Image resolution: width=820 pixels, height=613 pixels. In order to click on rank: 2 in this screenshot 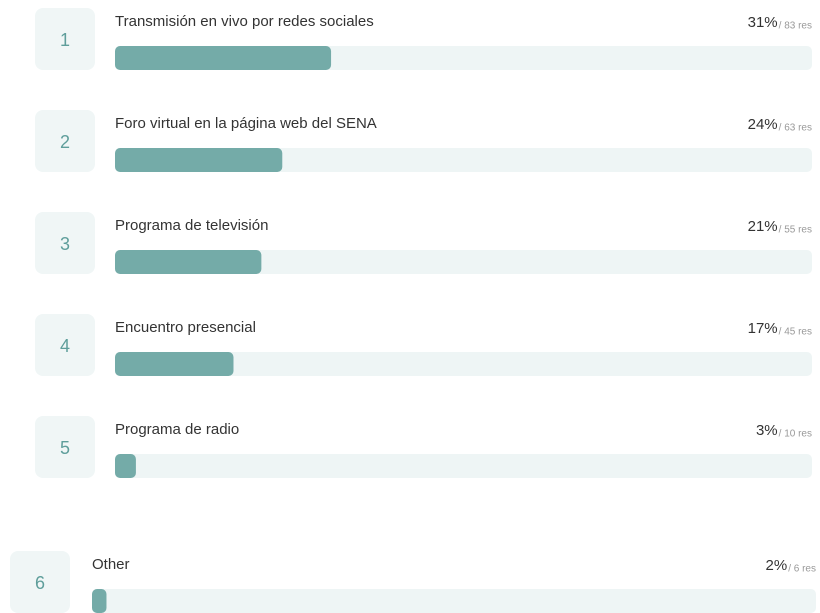, I will do `click(65, 142)`.